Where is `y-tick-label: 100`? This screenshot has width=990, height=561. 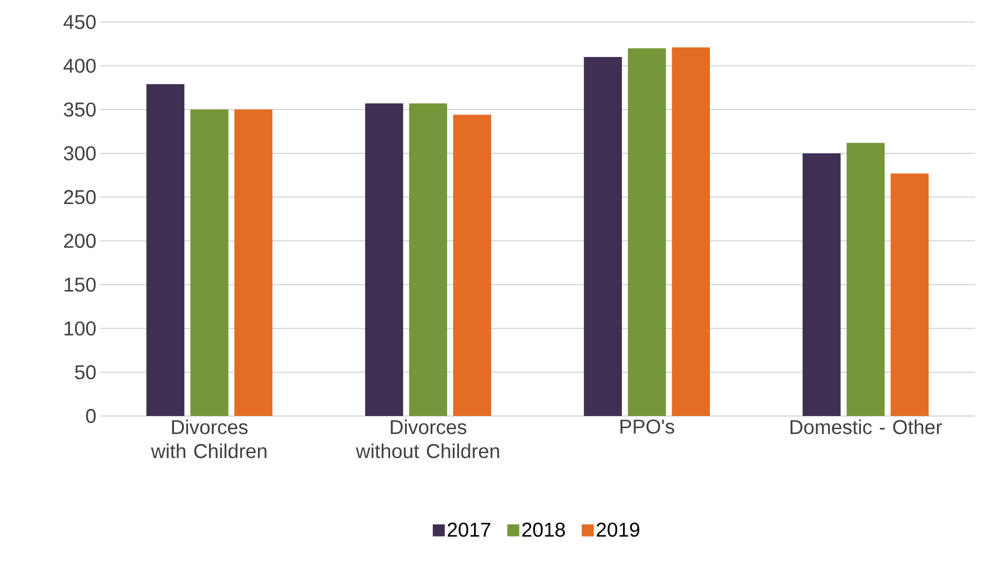
y-tick-label: 100 is located at coordinates (80, 328).